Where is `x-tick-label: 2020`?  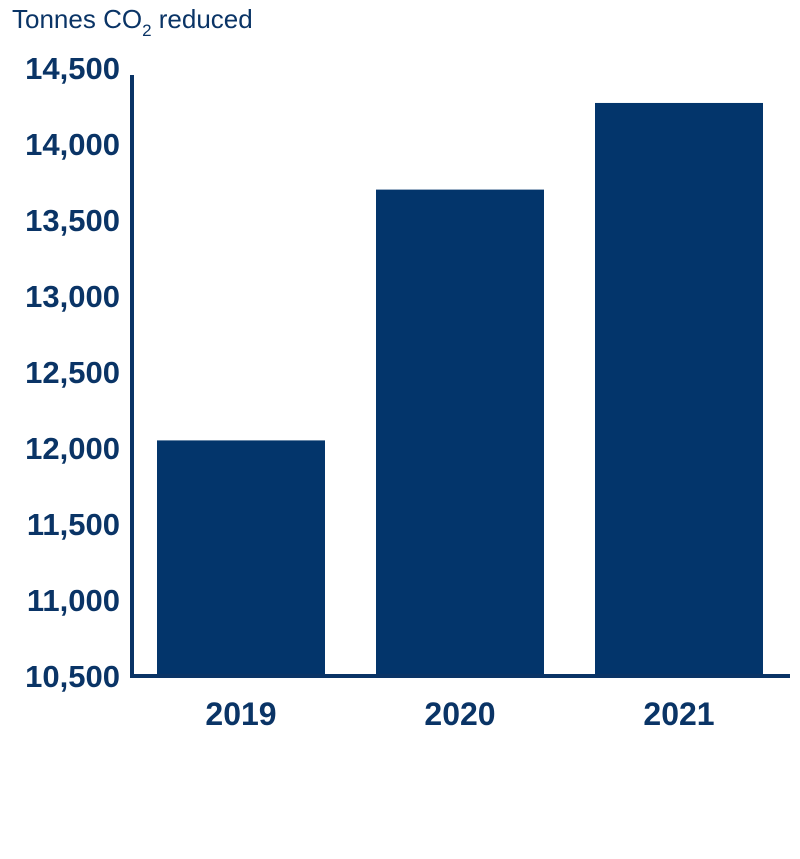
x-tick-label: 2020 is located at coordinates (459, 714).